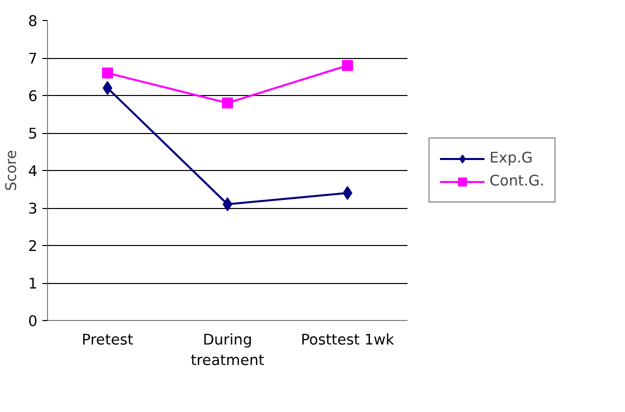 The height and width of the screenshot is (412, 625). I want to click on y-tick-label: 8, so click(33, 21).